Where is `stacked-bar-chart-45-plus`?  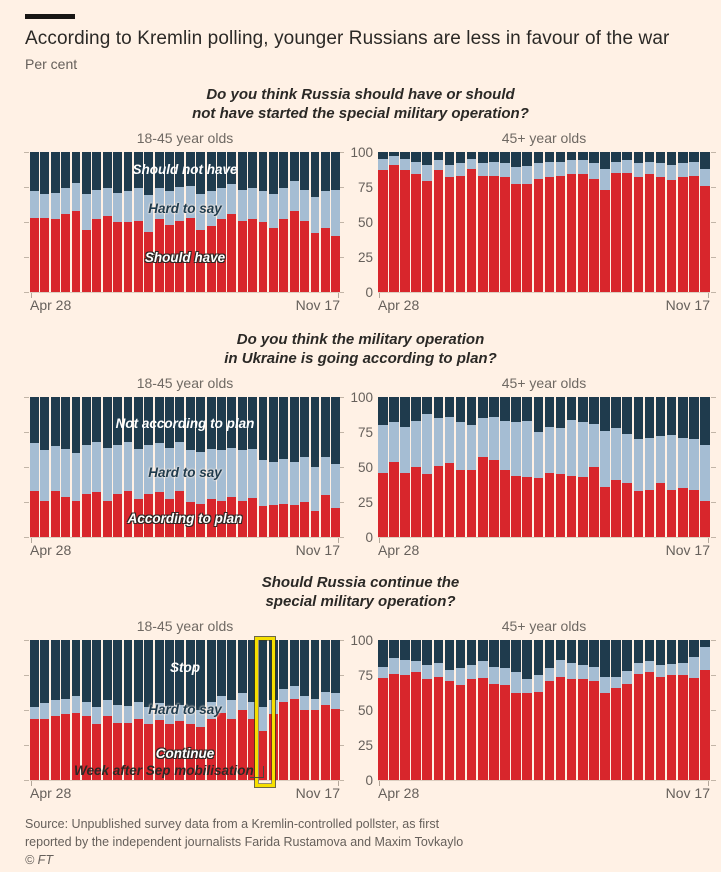 stacked-bar-chart-45-plus is located at coordinates (547, 470).